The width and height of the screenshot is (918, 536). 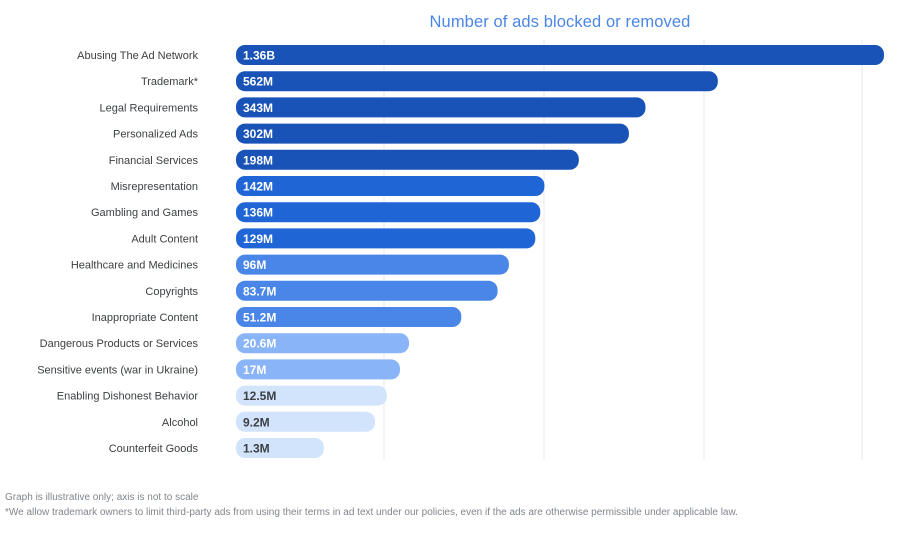 What do you see at coordinates (258, 82) in the screenshot?
I see `value-label: 562M` at bounding box center [258, 82].